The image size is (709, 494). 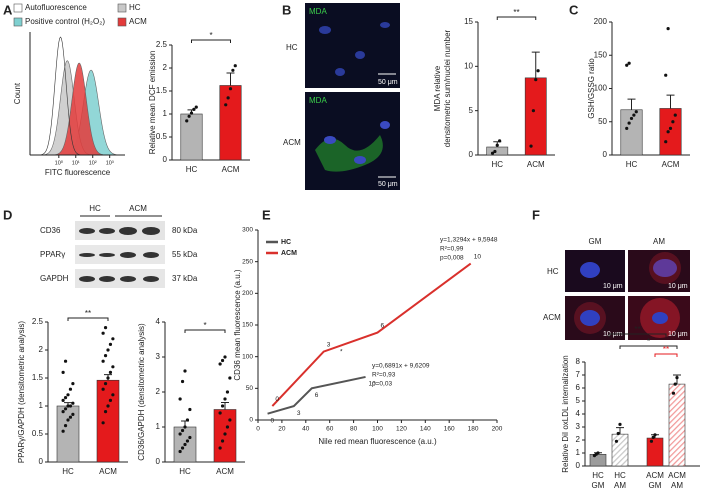 I want to click on blot-group: ACM, so click(x=138, y=208).